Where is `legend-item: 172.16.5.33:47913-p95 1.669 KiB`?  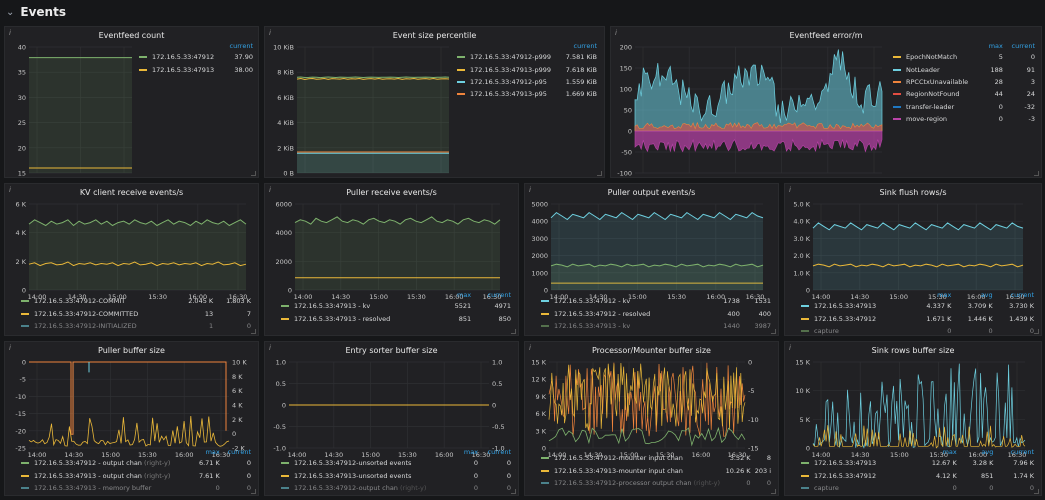 legend-item: 172.16.5.33:47913-p95 1.669 KiB is located at coordinates (527, 94).